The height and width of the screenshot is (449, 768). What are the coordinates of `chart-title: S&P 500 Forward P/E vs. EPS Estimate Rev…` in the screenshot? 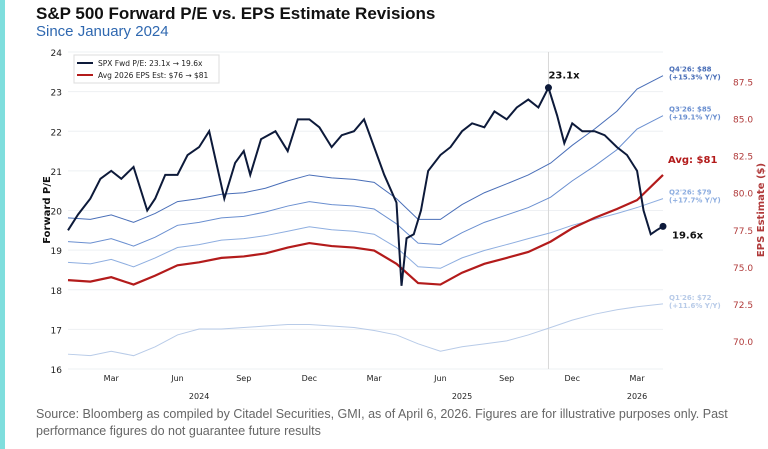 It's located at (236, 13).